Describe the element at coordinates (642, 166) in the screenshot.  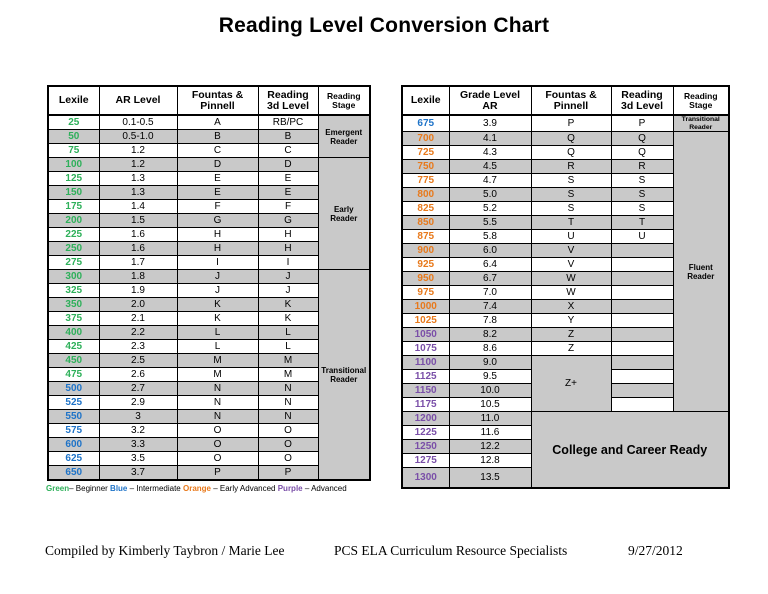
I see `reading-3d-cell: R` at that location.